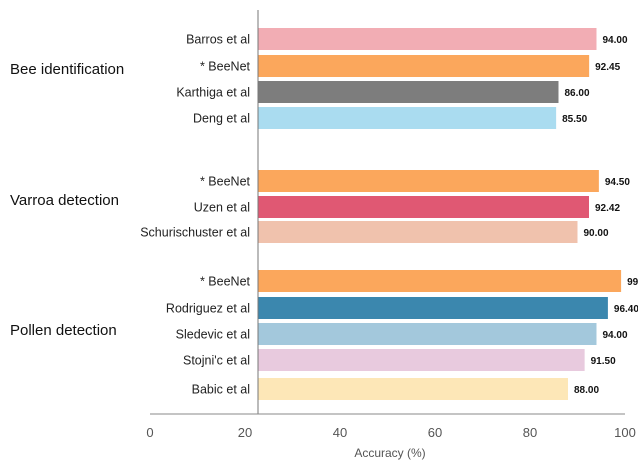 The height and width of the screenshot is (461, 638). Describe the element at coordinates (632, 282) in the screenshot. I see `bar-value-label: 99.18` at that location.